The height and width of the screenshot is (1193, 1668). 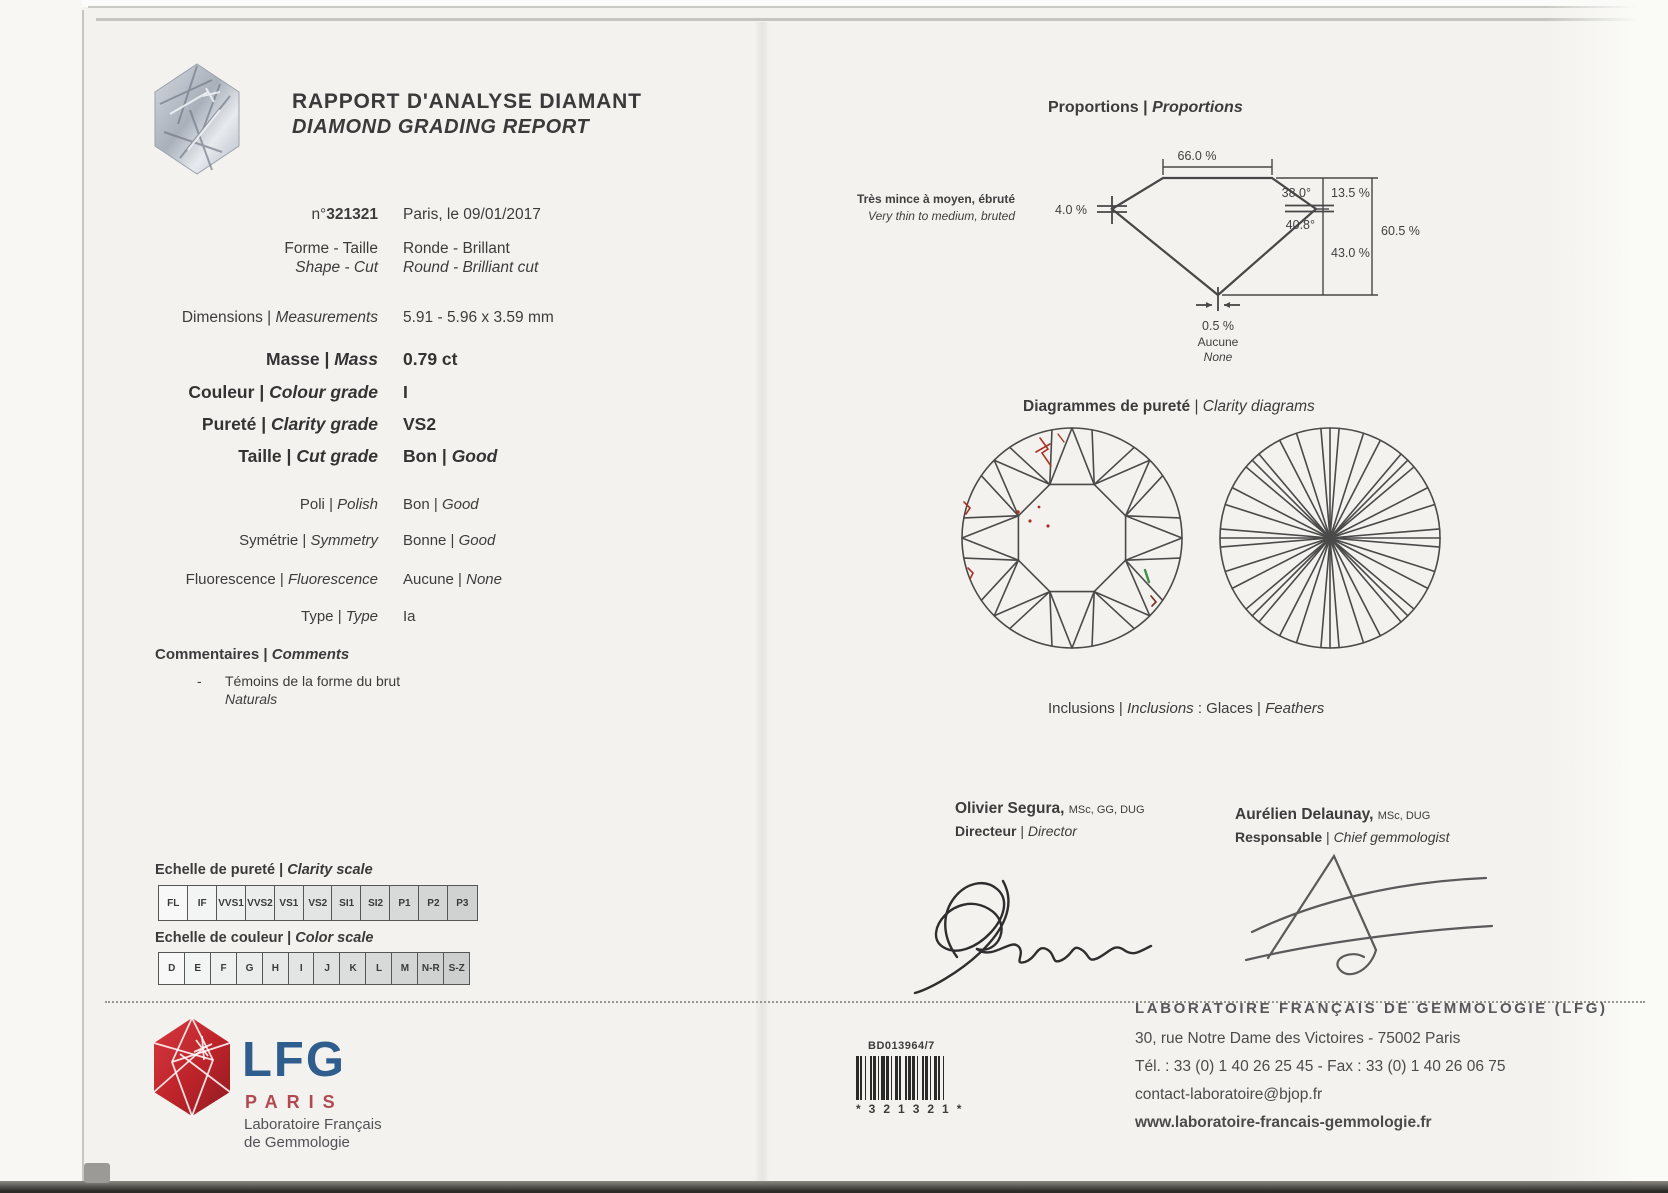 I want to click on lfg-logo-city: PARIS, so click(x=294, y=1102).